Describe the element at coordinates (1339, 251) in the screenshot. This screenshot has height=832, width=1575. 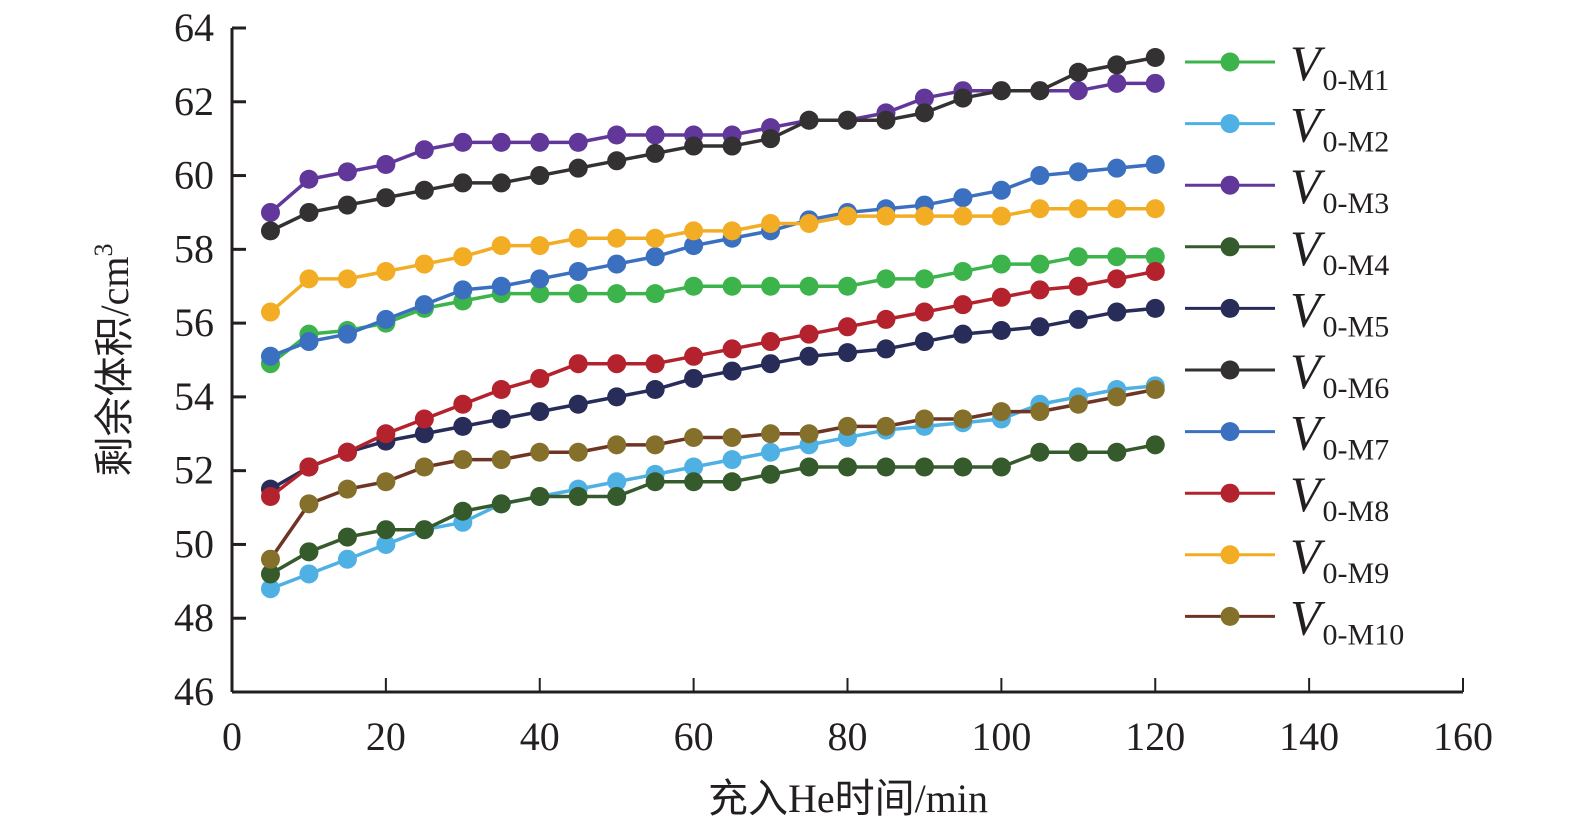
I see `legend-label: V0-M4` at that location.